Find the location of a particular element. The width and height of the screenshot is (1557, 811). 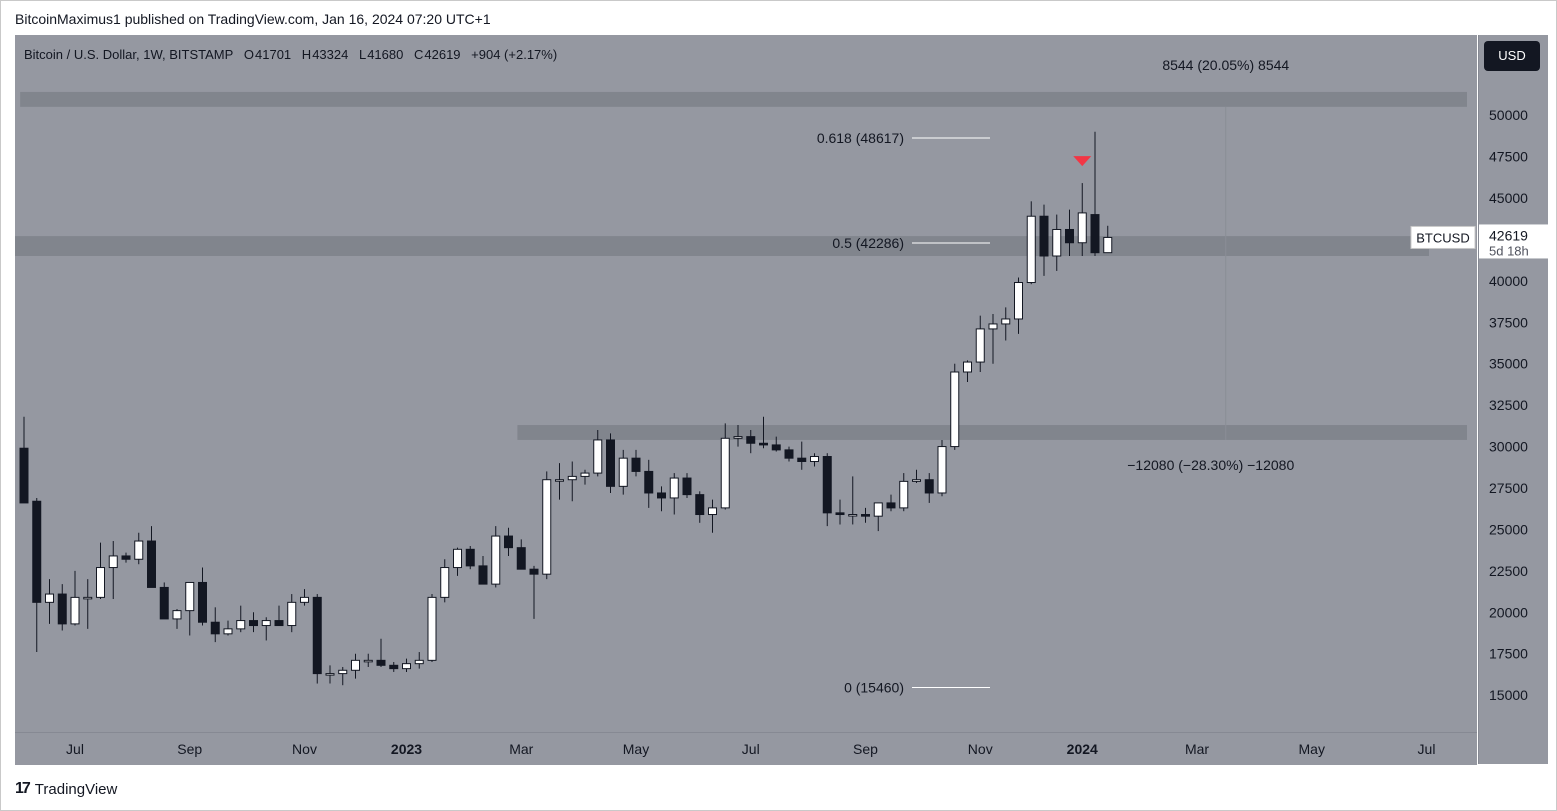

currency-button: USD is located at coordinates (1512, 56).